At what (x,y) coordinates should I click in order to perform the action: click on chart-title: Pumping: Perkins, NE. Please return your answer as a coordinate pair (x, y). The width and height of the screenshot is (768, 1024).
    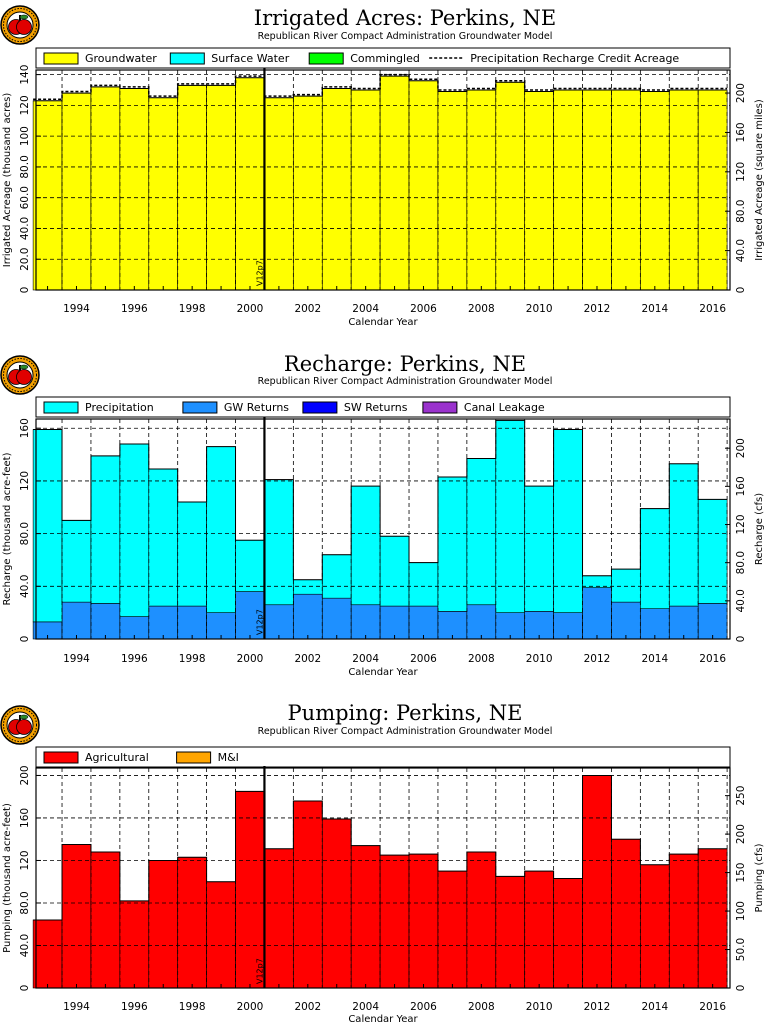
    Looking at the image, I should click on (405, 713).